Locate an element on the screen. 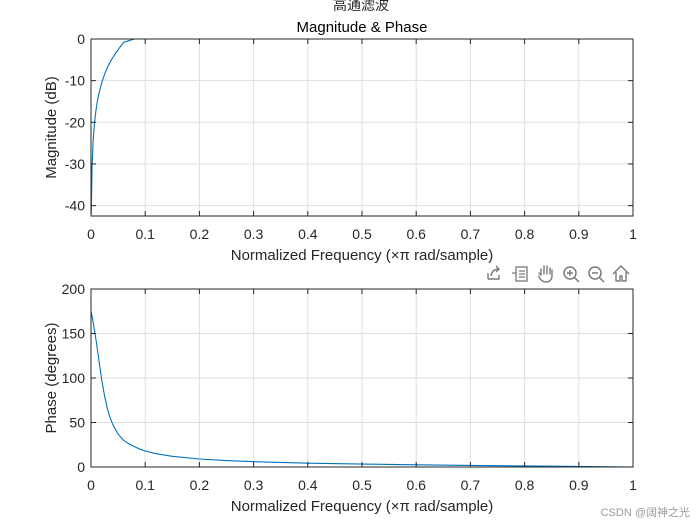 This screenshot has height=525, width=700. magnitude-ytick-label-4: -40 is located at coordinates (75, 206).